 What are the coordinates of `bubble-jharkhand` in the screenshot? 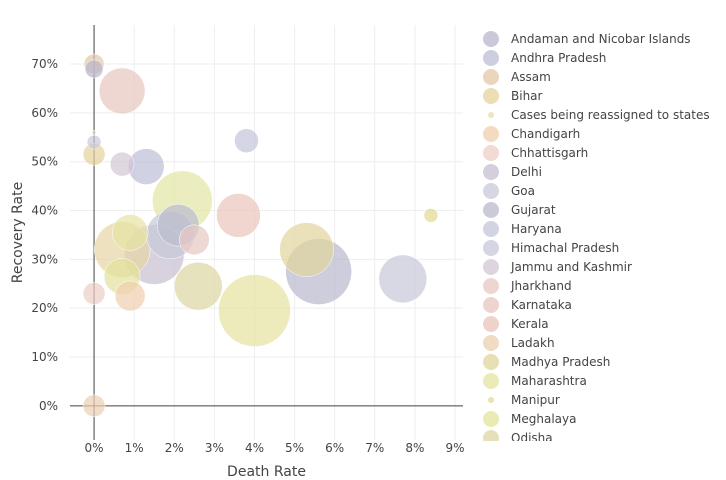 It's located at (194, 240).